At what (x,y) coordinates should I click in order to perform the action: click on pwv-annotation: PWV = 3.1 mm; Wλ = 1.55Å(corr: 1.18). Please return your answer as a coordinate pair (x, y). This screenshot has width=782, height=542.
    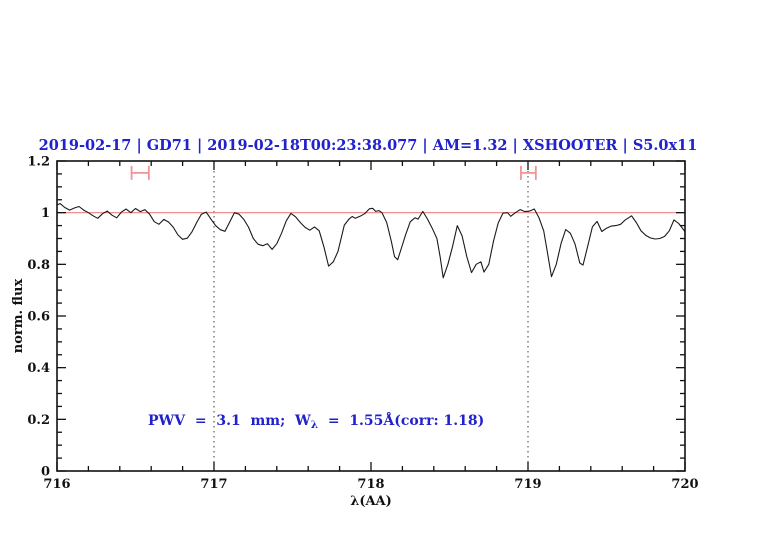
    Looking at the image, I should click on (316, 421).